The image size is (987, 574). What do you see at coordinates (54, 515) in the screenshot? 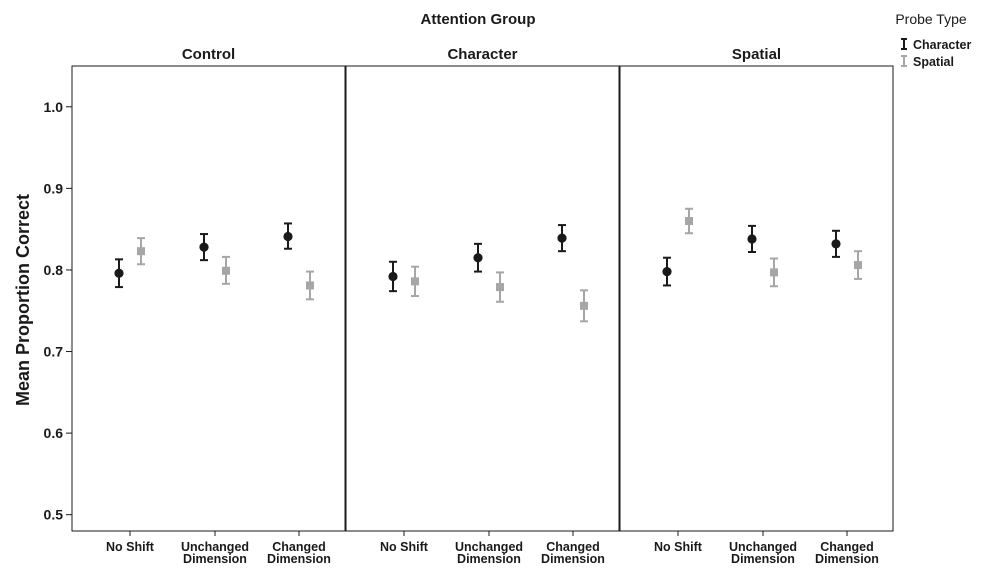
I see `y-tick-label: 0.5` at bounding box center [54, 515].